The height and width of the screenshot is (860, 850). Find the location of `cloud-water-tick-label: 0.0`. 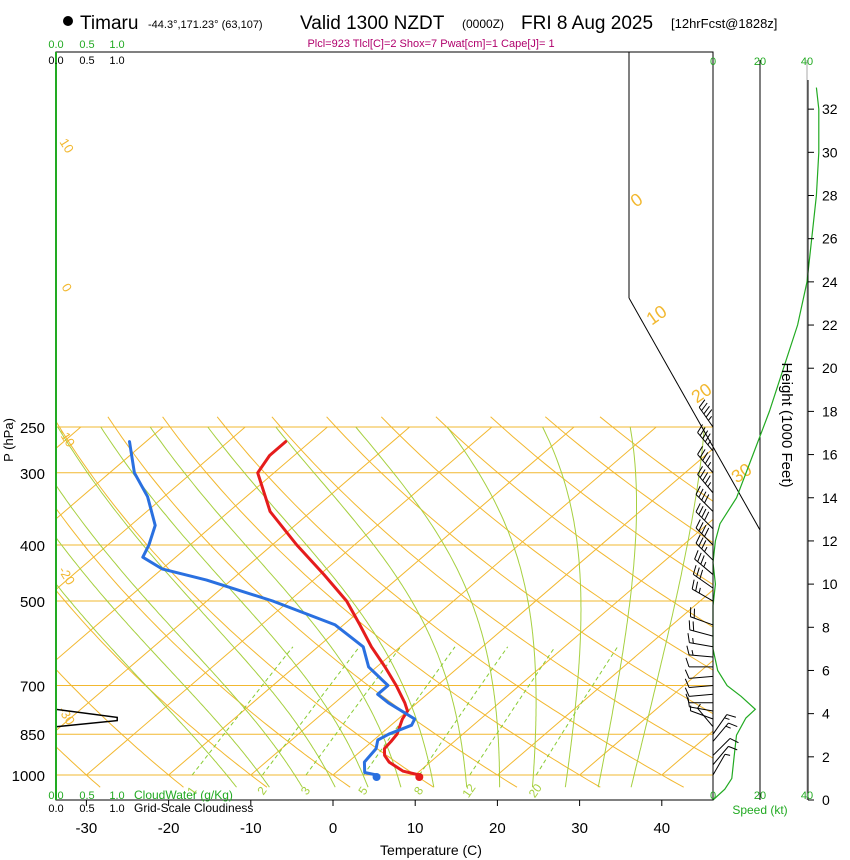

cloud-water-tick-label: 0.0 is located at coordinates (55, 45).